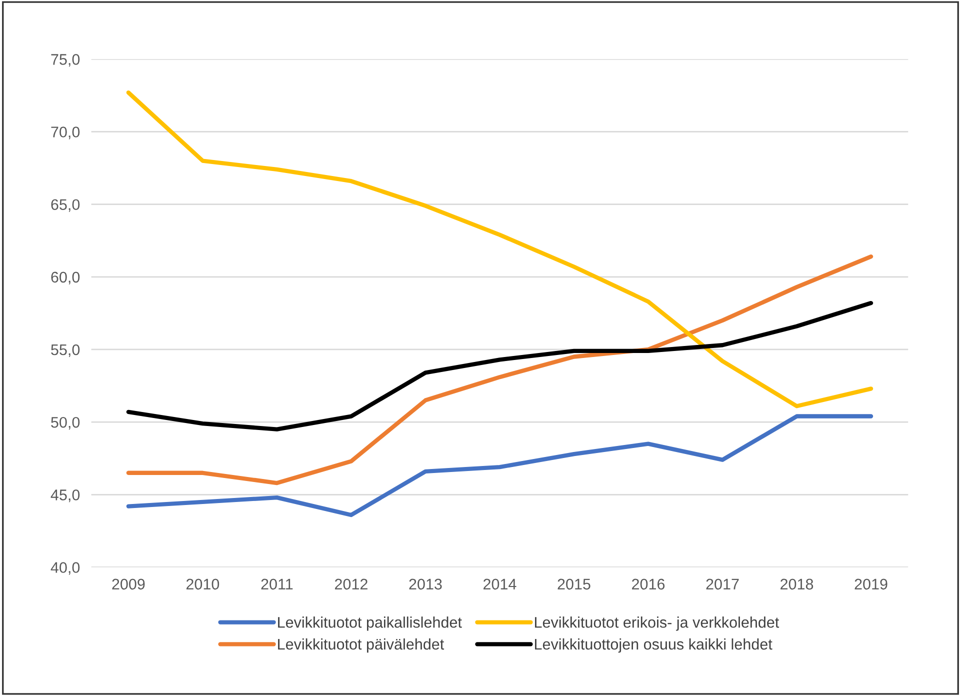 This screenshot has width=961, height=696. What do you see at coordinates (65, 205) in the screenshot?
I see `y-tick-label: 65,0` at bounding box center [65, 205].